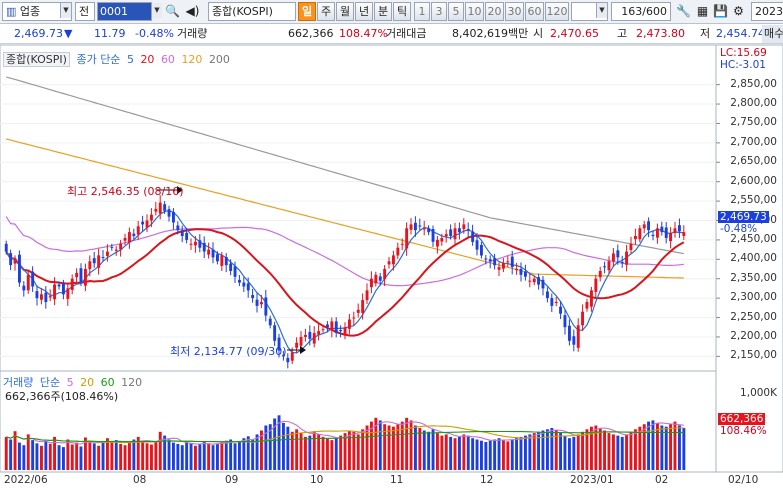  I want to click on interval-3: 3, so click(439, 11).